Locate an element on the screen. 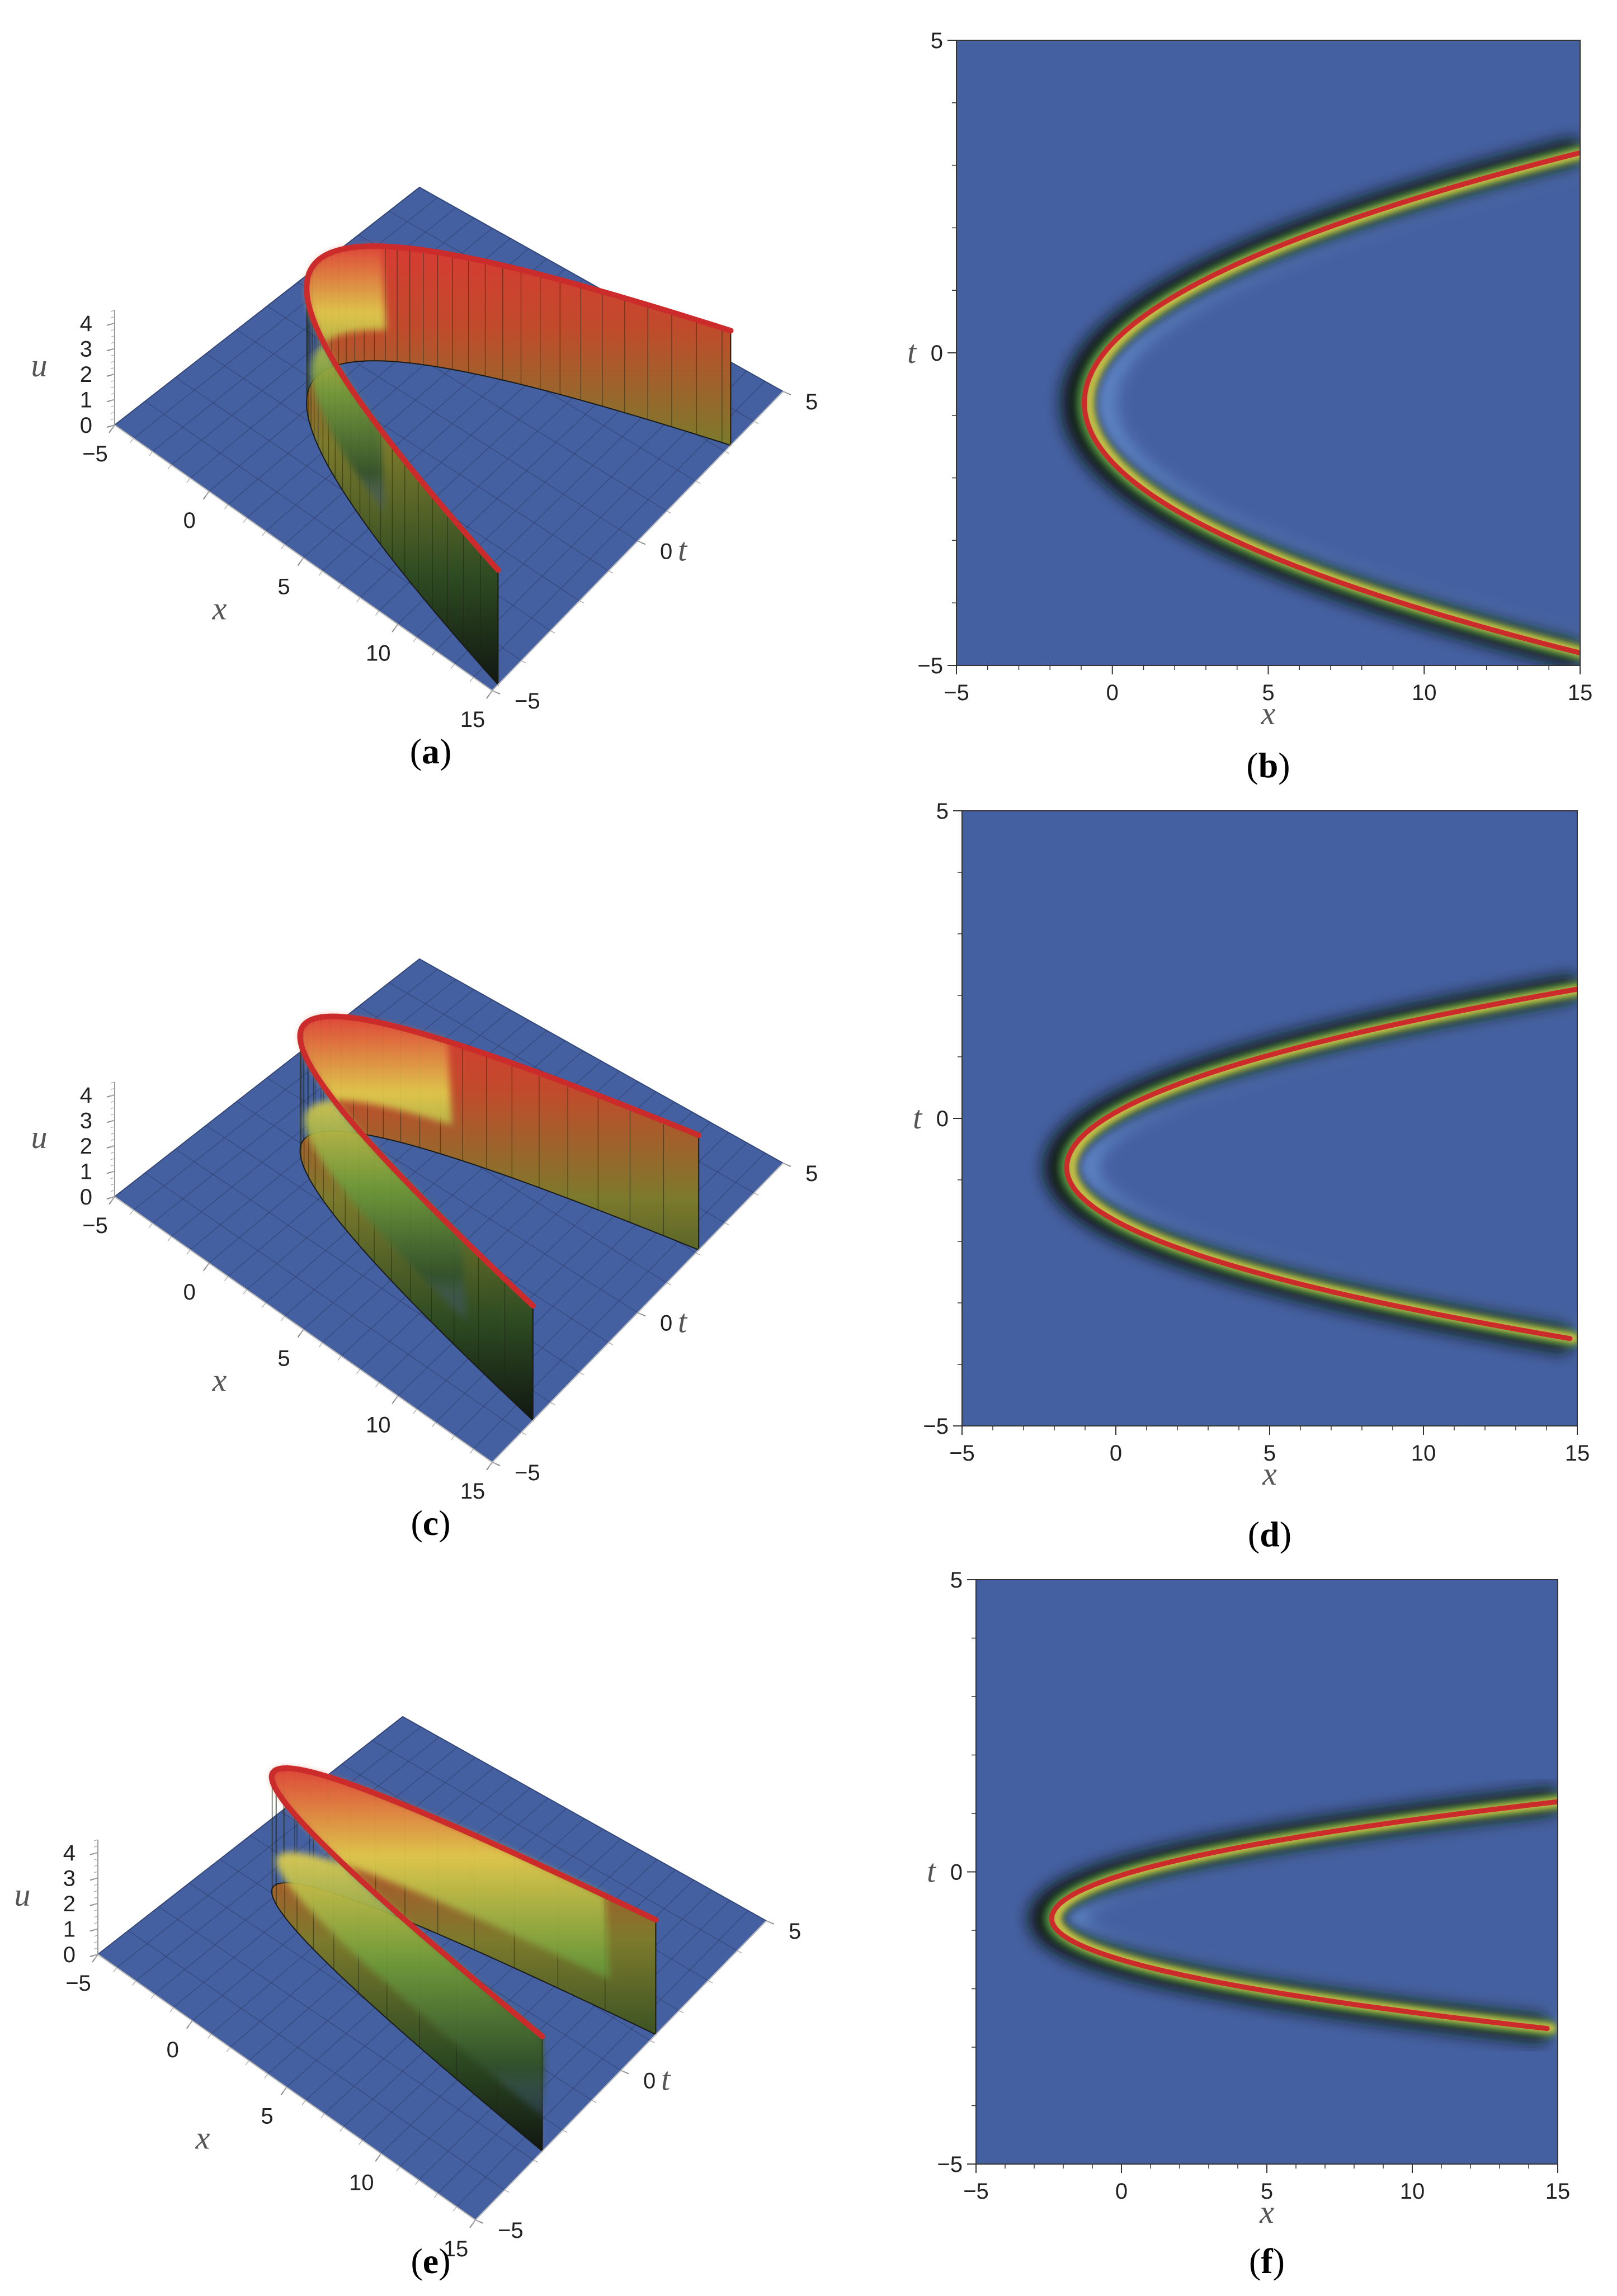 This screenshot has height=2296, width=1617. u-tick-label: 2 is located at coordinates (69, 1904).